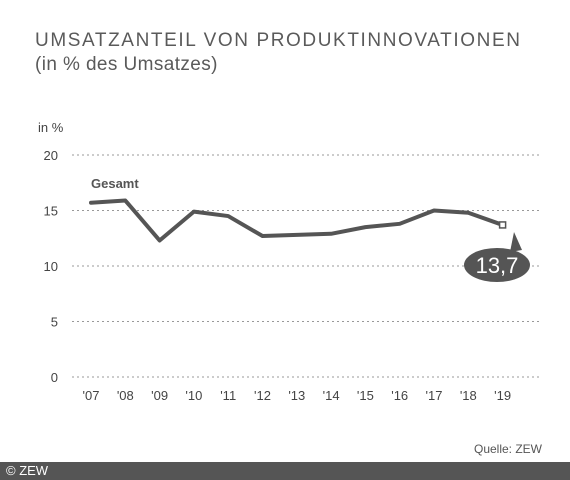 The image size is (570, 480). What do you see at coordinates (297, 220) in the screenshot?
I see `series-line-gesamt` at bounding box center [297, 220].